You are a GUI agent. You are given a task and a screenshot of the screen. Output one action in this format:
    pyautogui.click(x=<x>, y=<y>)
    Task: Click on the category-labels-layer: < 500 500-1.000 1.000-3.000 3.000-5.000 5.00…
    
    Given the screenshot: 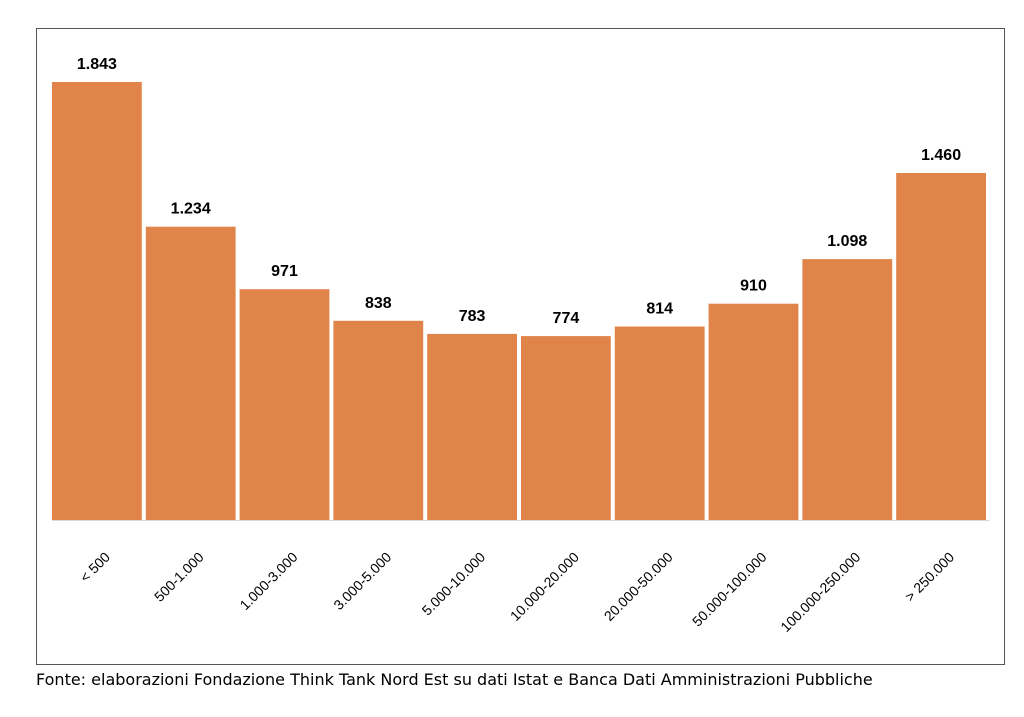 What is the action you would take?
    pyautogui.click(x=517, y=592)
    